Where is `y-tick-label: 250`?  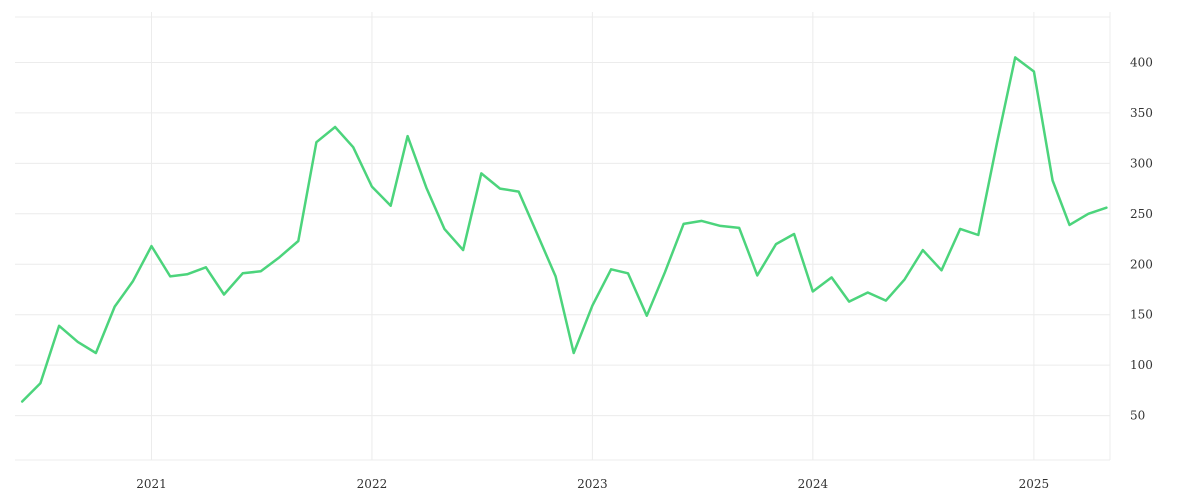
y-tick-label: 250 is located at coordinates (1141, 214).